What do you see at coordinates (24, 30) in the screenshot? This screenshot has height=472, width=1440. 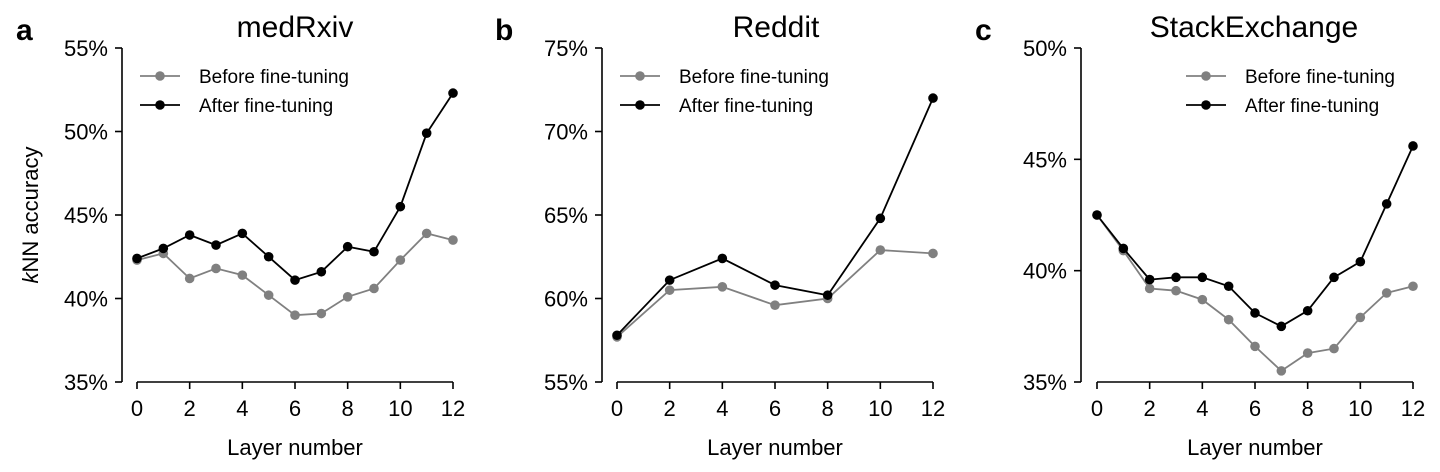 I see `panel-letter: a` at bounding box center [24, 30].